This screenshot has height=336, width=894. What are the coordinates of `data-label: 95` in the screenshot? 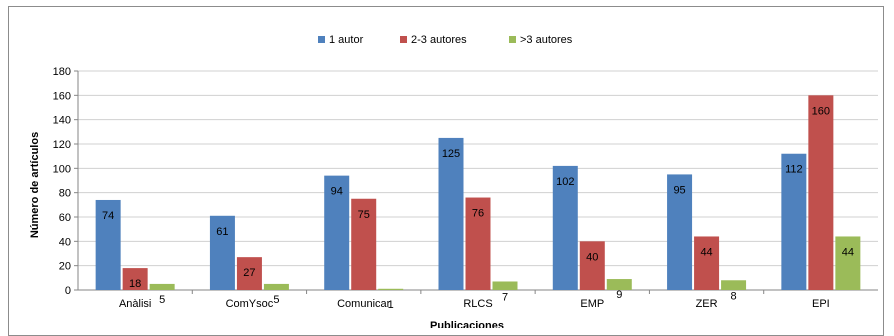 It's located at (679, 190).